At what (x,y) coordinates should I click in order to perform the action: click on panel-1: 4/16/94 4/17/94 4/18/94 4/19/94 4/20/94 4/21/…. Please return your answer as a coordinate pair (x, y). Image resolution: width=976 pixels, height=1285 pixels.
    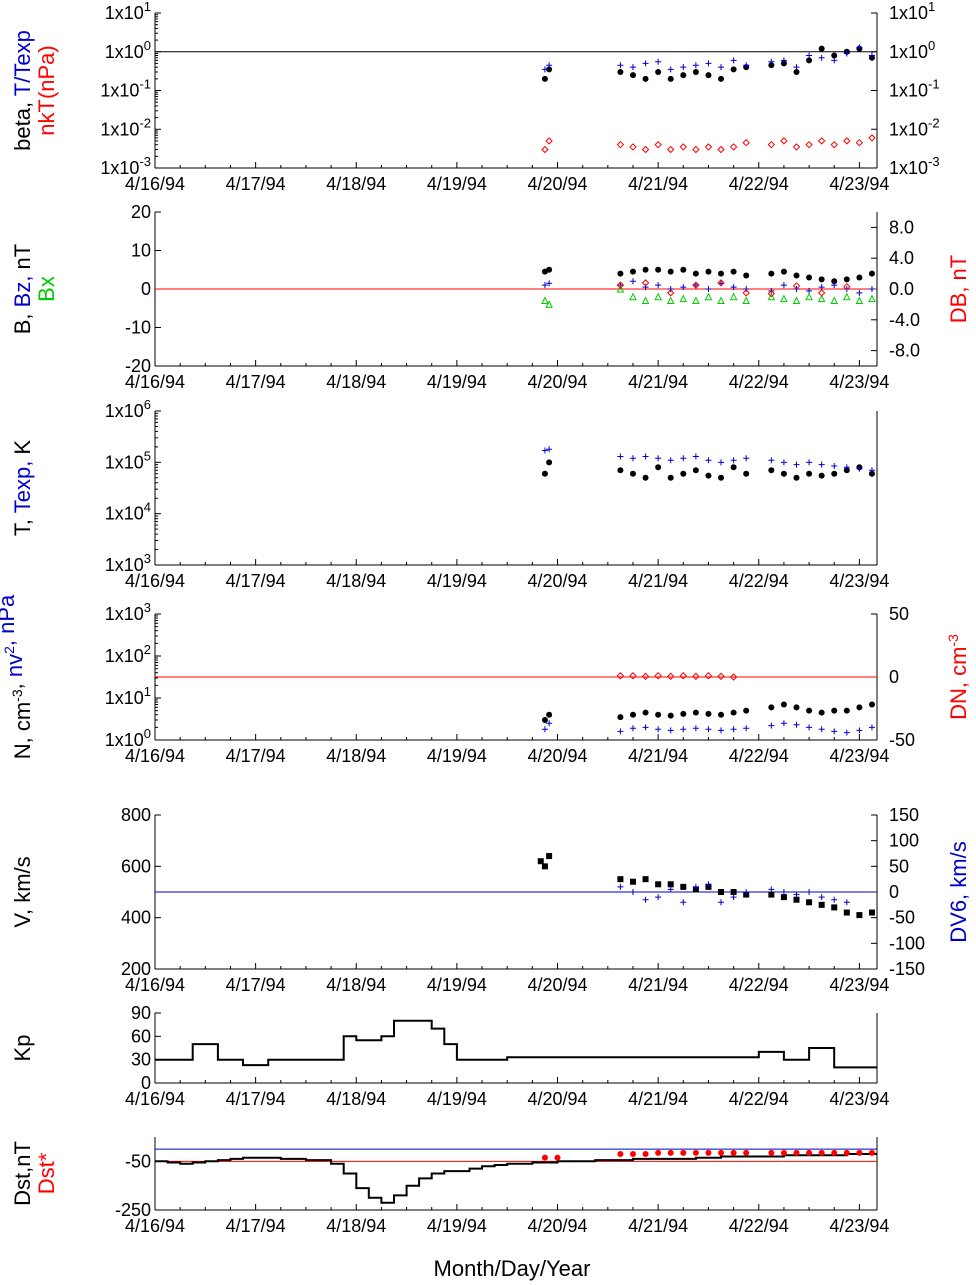
    Looking at the image, I should click on (475, 97).